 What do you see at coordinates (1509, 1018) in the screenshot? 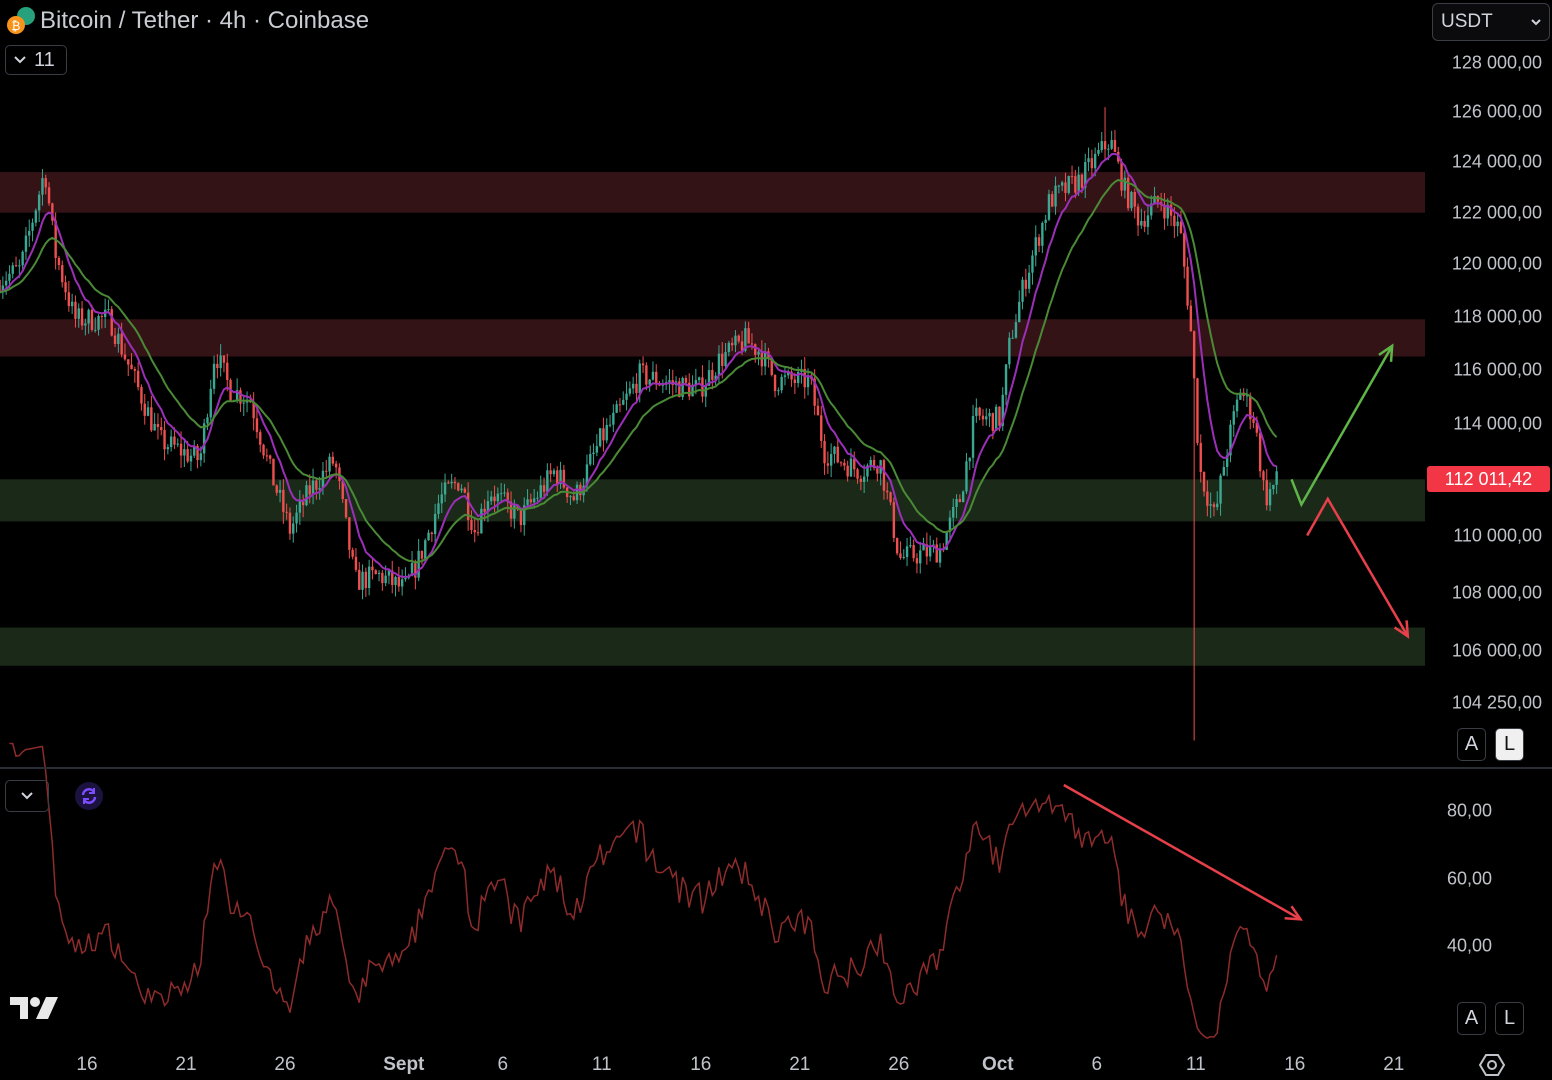
I see `rsi-log-scale-button: L` at bounding box center [1509, 1018].